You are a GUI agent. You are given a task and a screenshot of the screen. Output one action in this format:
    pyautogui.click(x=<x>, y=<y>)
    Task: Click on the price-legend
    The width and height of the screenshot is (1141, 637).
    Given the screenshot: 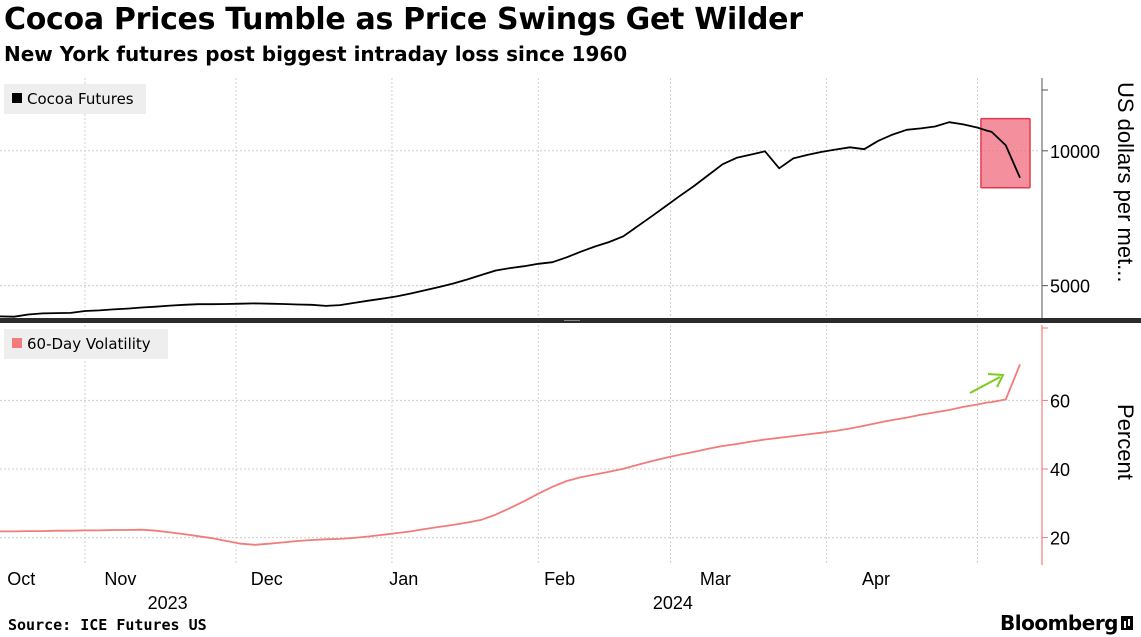 What is the action you would take?
    pyautogui.click(x=75, y=99)
    